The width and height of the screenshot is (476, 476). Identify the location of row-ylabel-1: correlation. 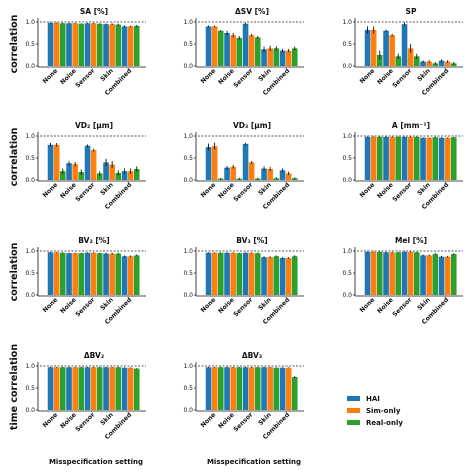
(14, 43).